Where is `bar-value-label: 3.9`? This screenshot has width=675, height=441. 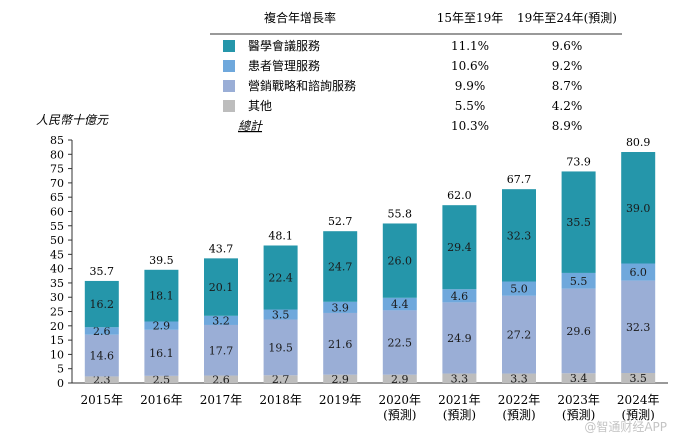
bar-value-label: 3.9 is located at coordinates (340, 307).